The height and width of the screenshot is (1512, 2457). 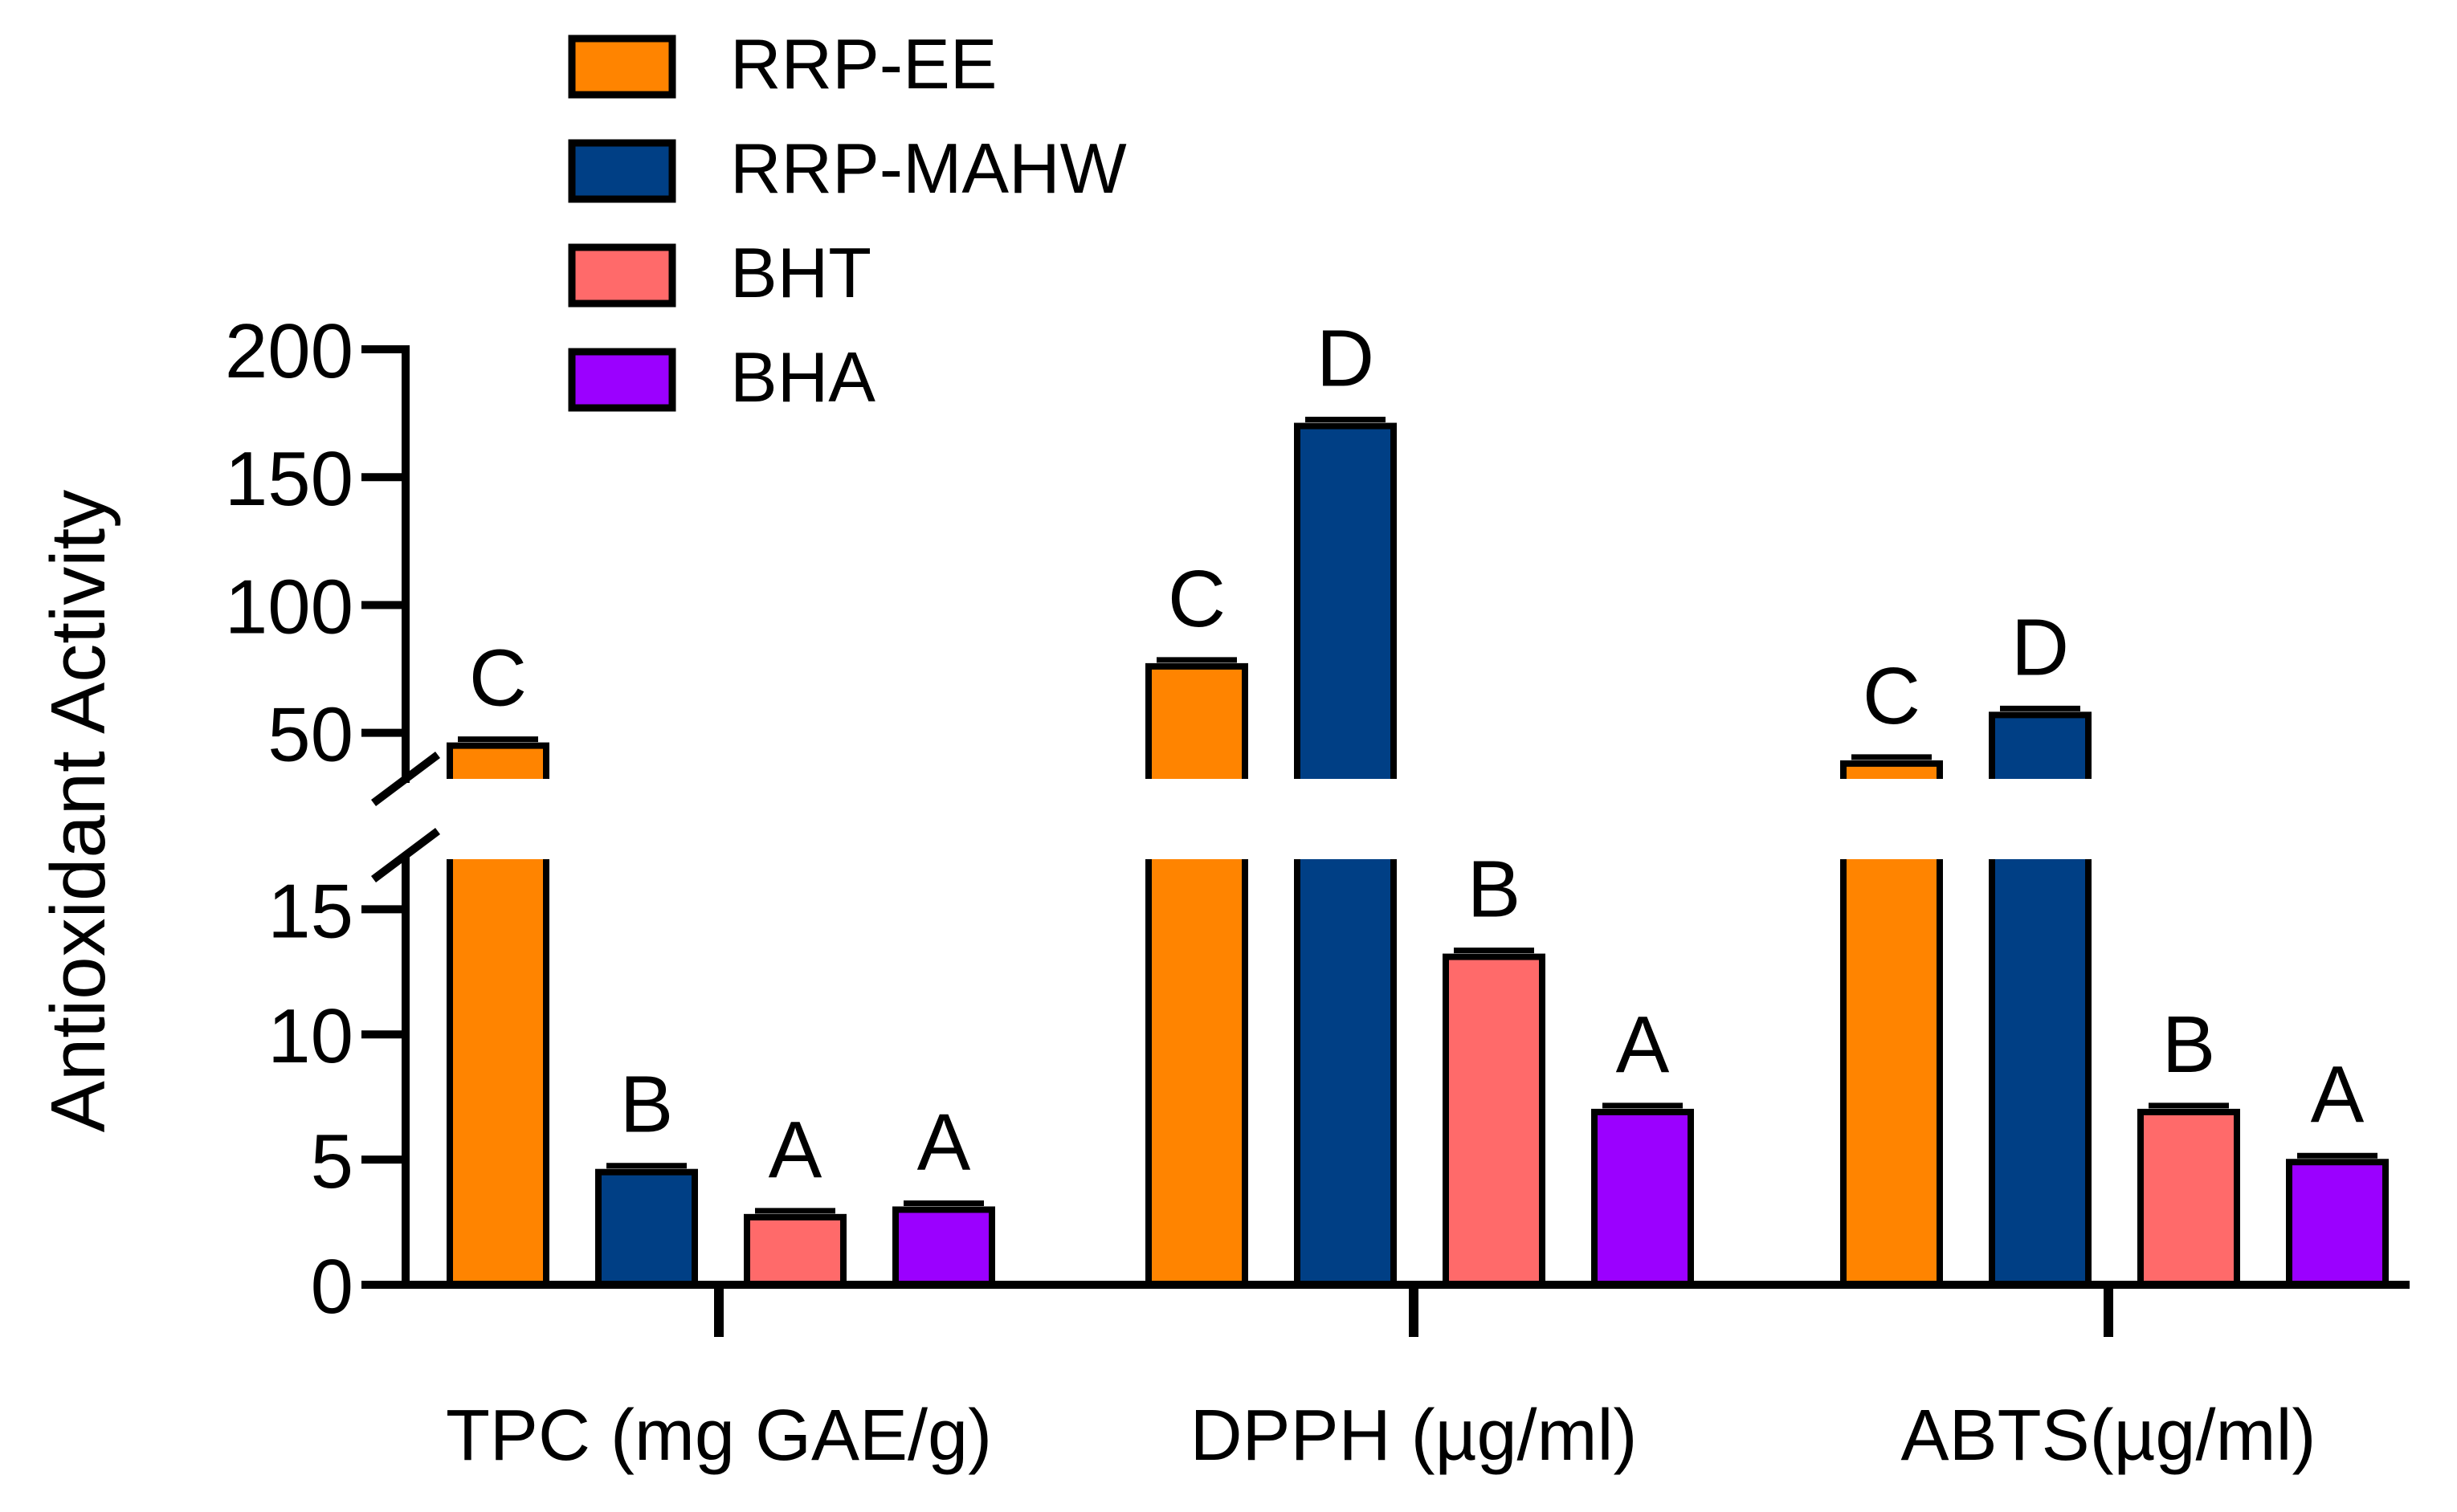 What do you see at coordinates (2108, 1436) in the screenshot?
I see `x-category-label: ABTS(µg/ml)` at bounding box center [2108, 1436].